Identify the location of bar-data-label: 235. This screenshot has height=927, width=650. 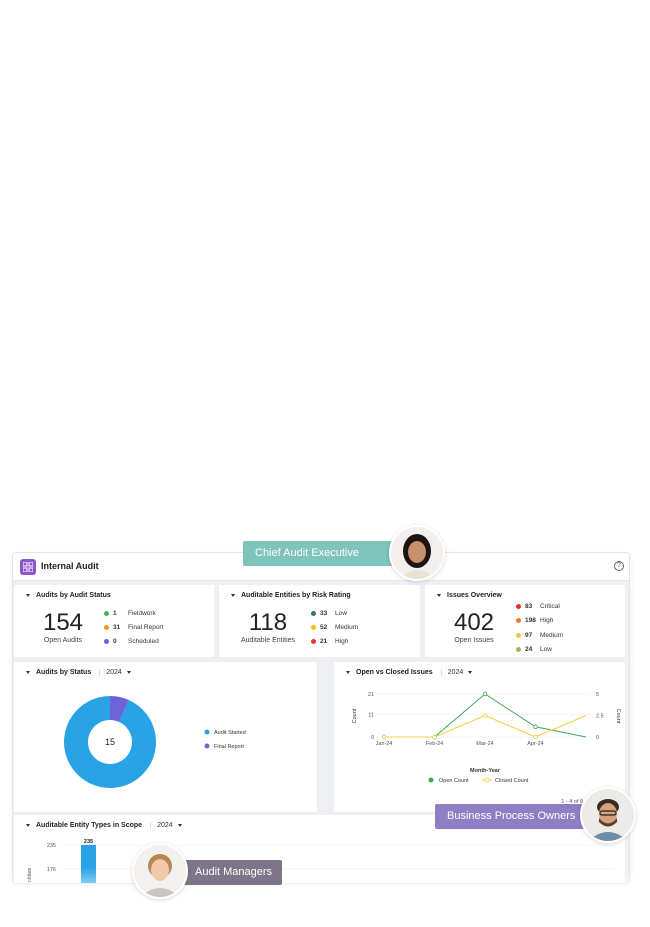
(88, 842).